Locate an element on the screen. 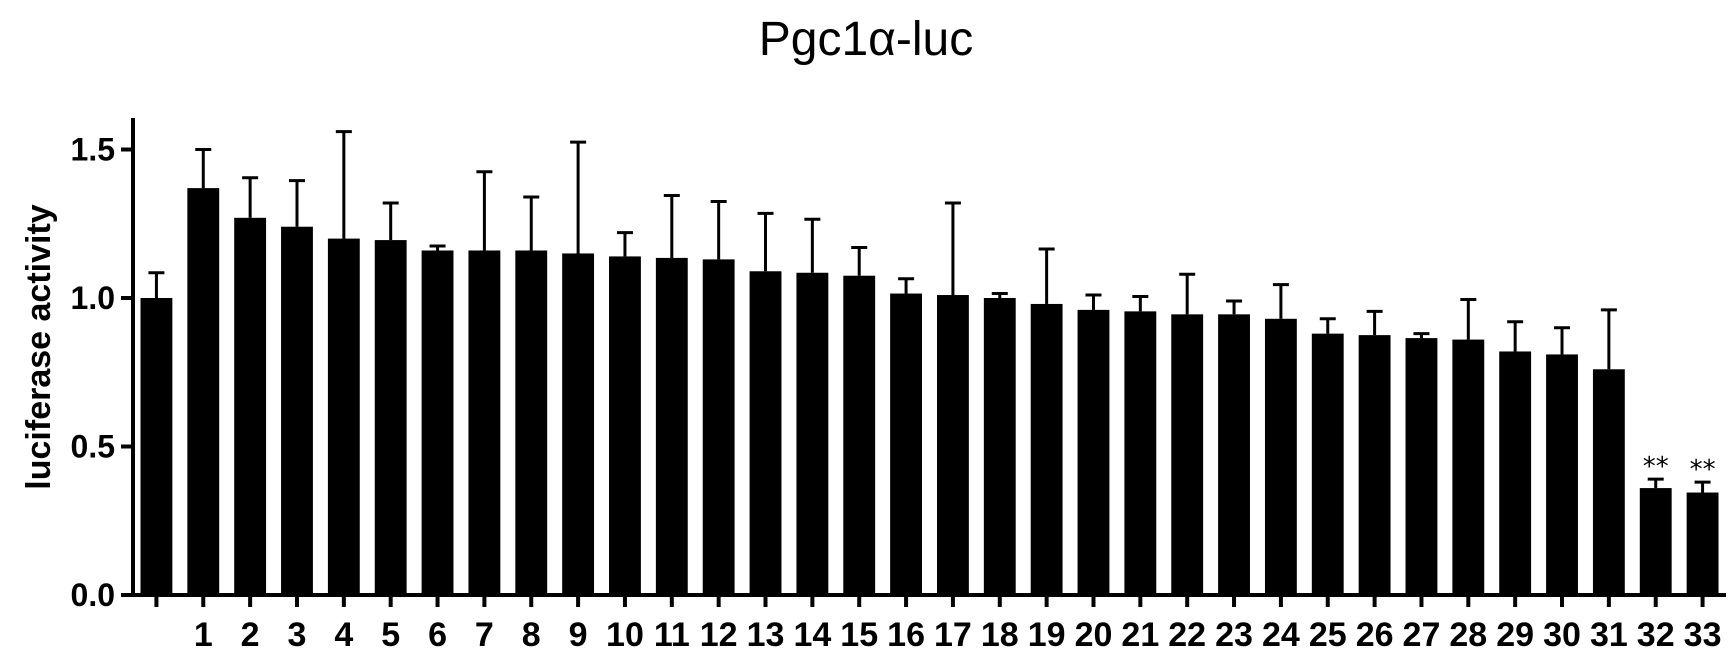 The width and height of the screenshot is (1732, 653). x-tick-label: 1 is located at coordinates (203, 634).